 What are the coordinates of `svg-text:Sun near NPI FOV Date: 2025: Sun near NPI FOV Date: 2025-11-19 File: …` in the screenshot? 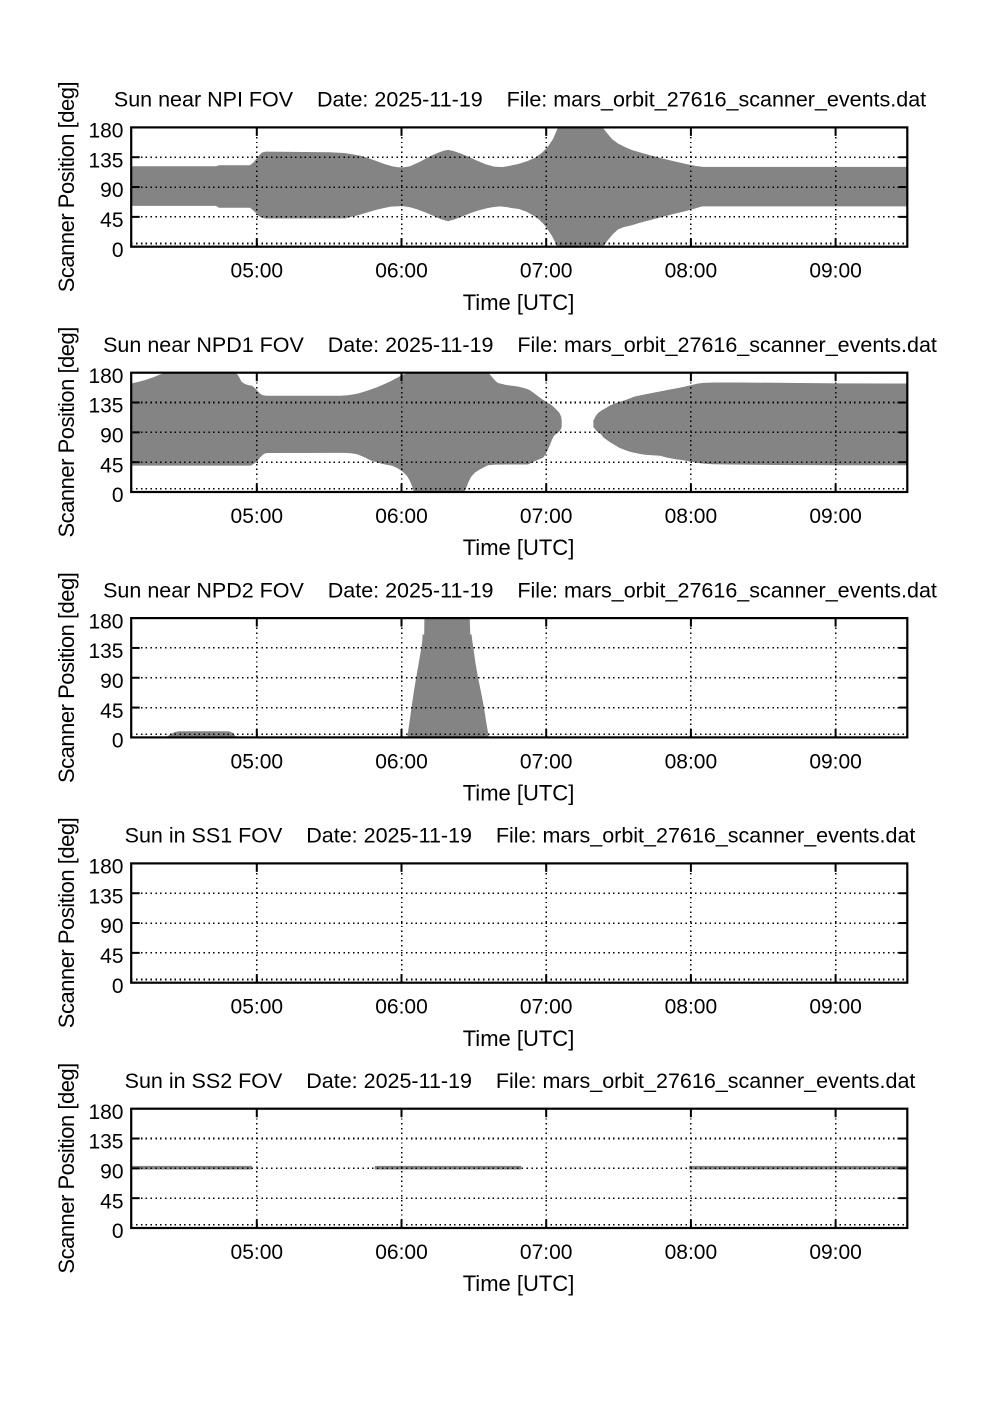 It's located at (520, 100).